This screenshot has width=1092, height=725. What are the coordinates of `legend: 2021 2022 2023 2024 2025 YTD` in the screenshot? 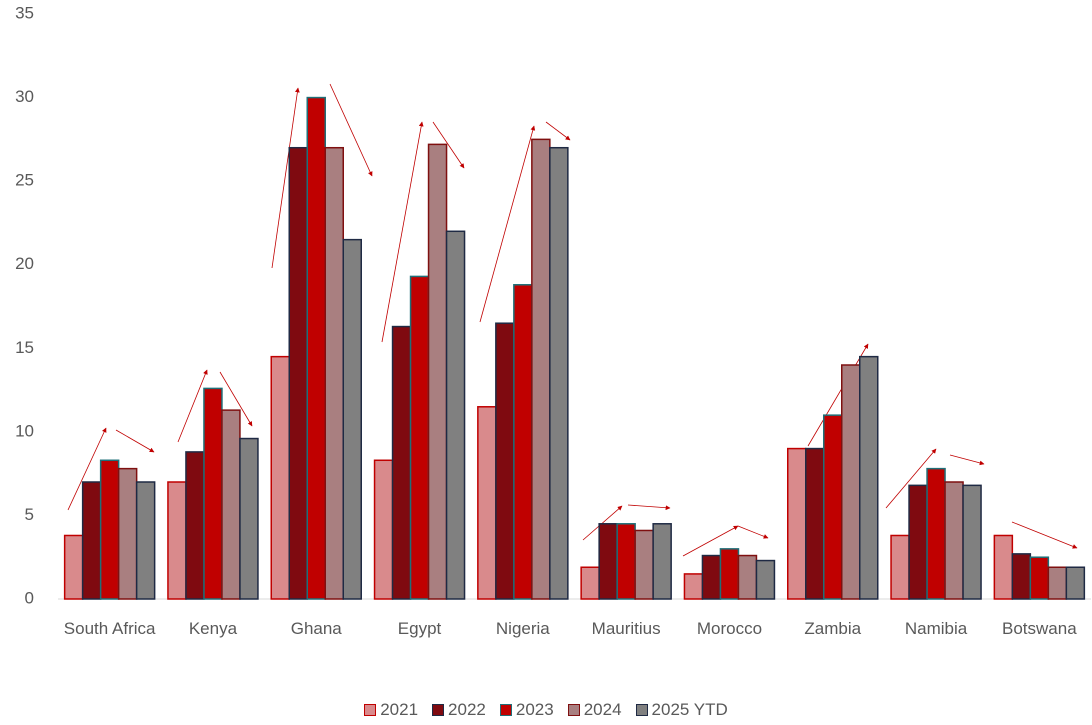 It's located at (546, 710).